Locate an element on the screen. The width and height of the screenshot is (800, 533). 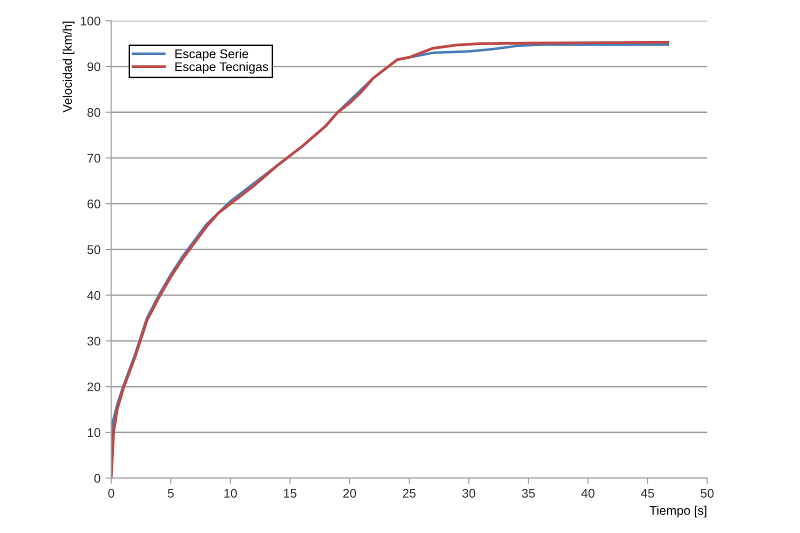
y-tick-label: 50 is located at coordinates (93, 249).